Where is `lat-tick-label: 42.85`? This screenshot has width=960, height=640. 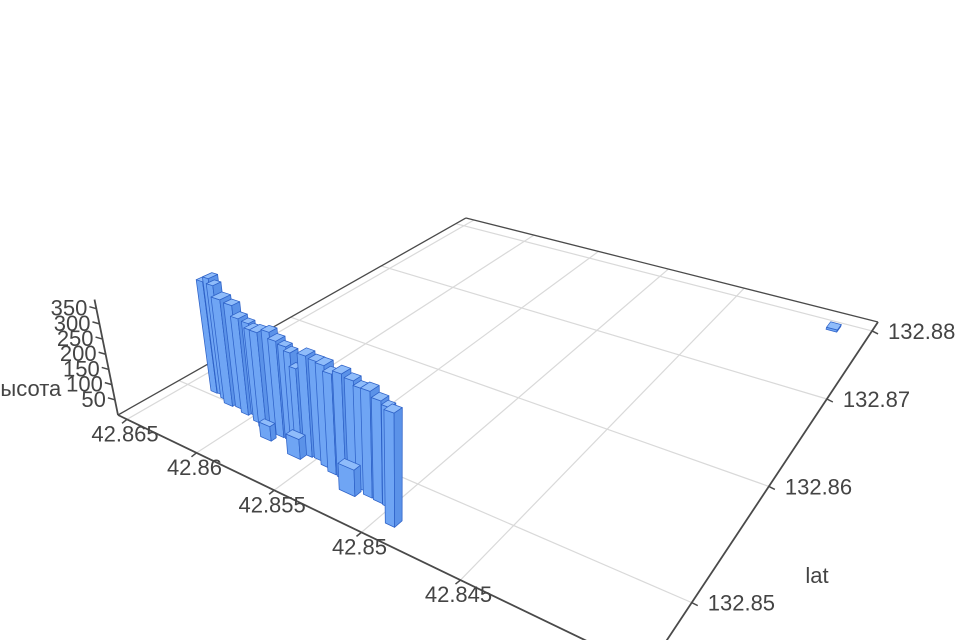
lat-tick-label: 42.85 is located at coordinates (359, 546).